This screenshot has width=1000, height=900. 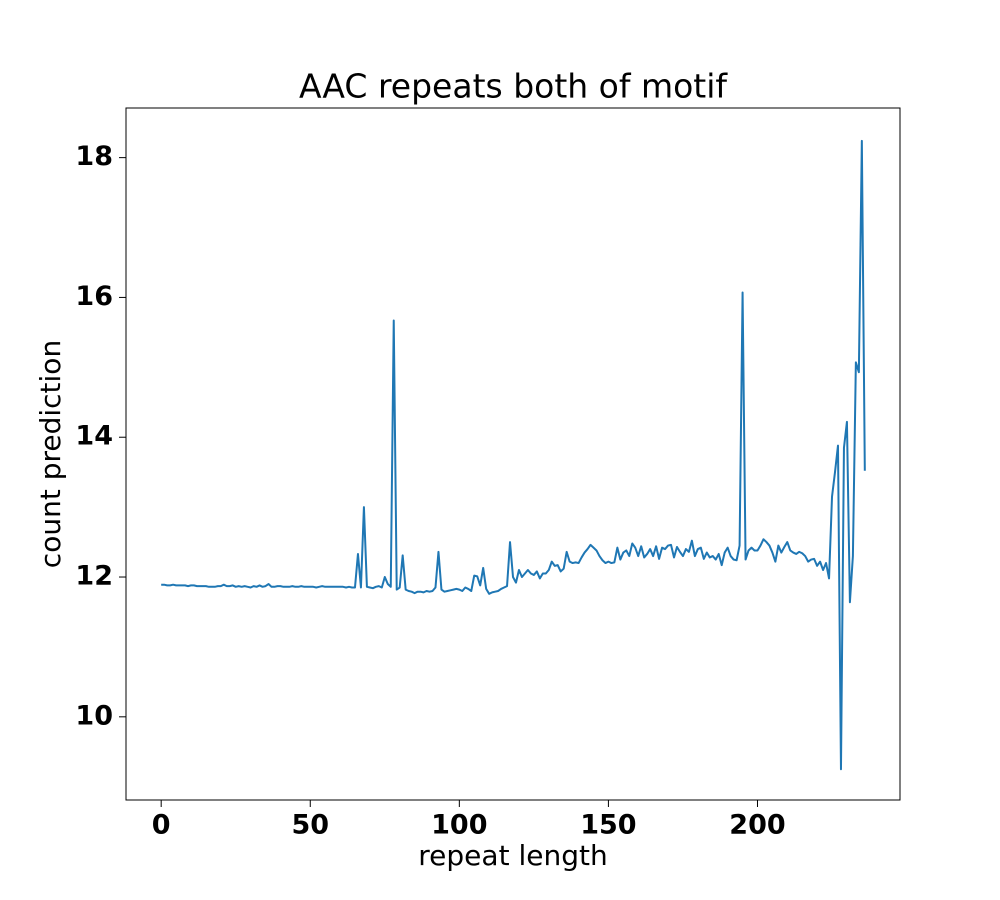 I want to click on chart-title: AAC repeats both of motif, so click(x=513, y=86).